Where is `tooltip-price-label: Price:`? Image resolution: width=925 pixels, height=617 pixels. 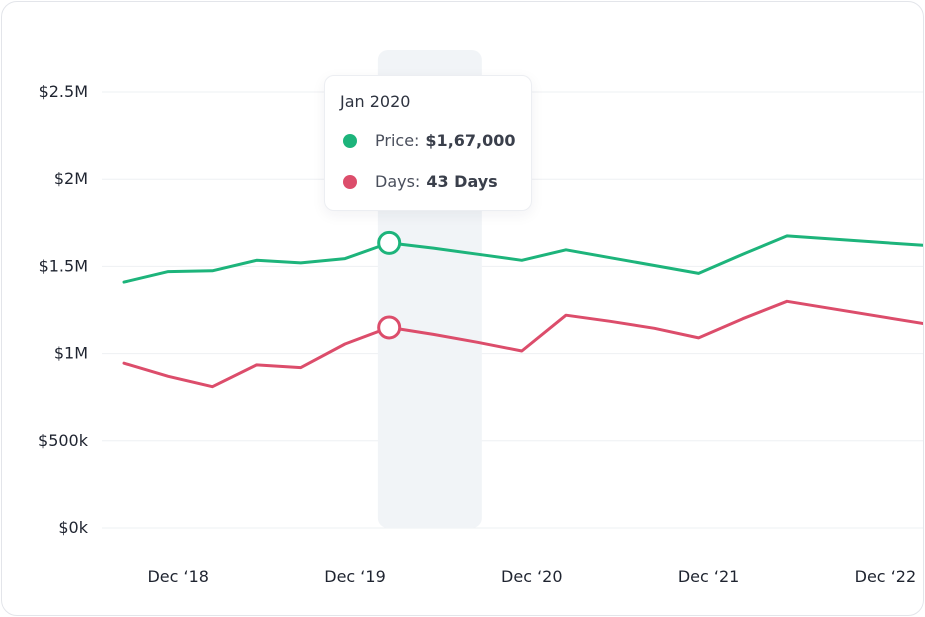
tooltip-price-label: Price: is located at coordinates (397, 140).